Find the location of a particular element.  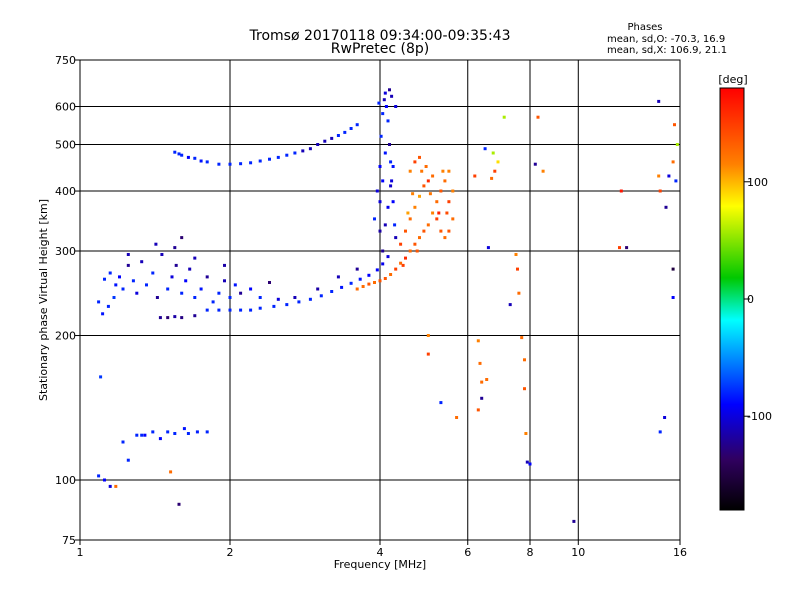

series-e-region-echoes is located at coordinates (153, 440).